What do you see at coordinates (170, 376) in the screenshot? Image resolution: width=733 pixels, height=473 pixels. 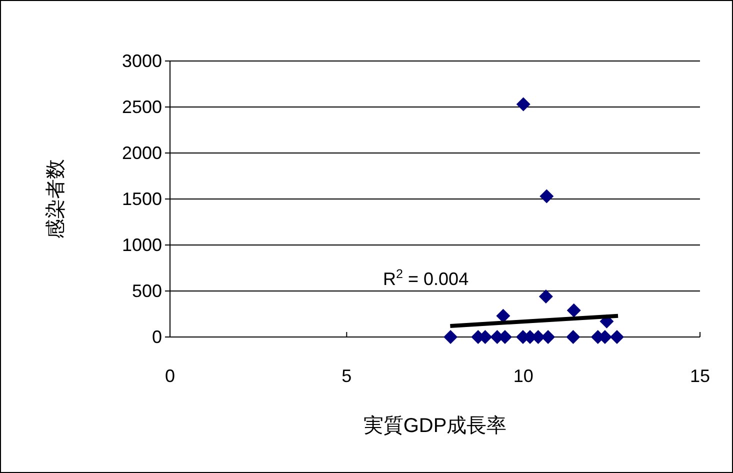 I see `x-tick-label: 0` at bounding box center [170, 376].